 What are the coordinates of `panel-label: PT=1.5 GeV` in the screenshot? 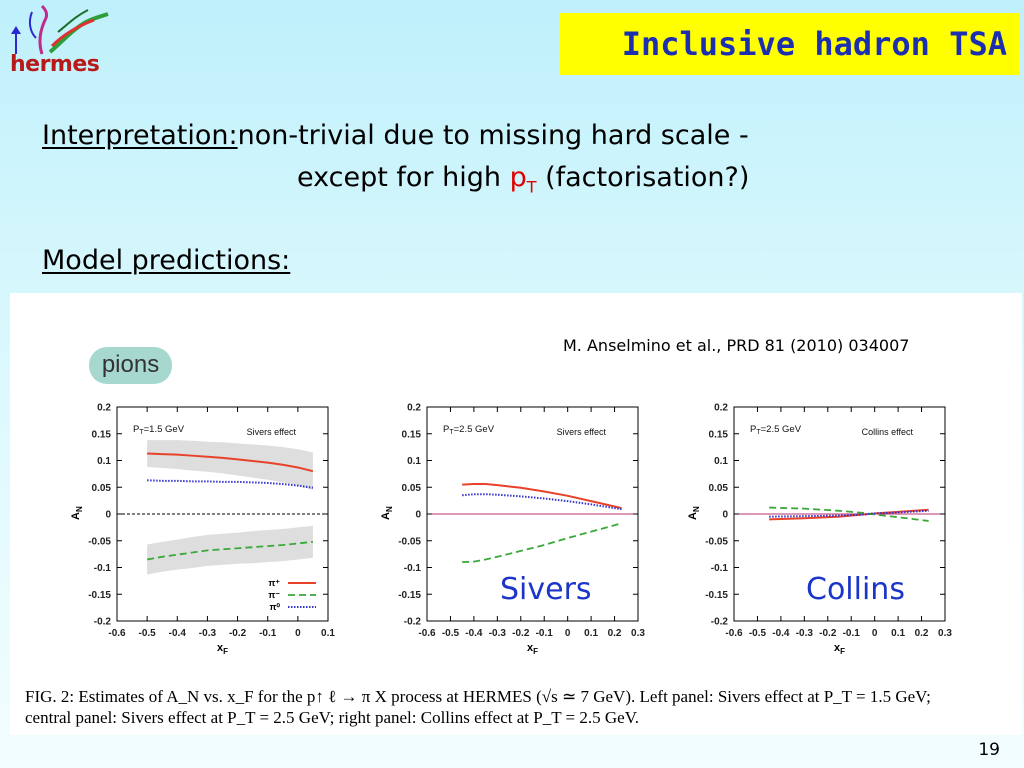 It's located at (159, 430).